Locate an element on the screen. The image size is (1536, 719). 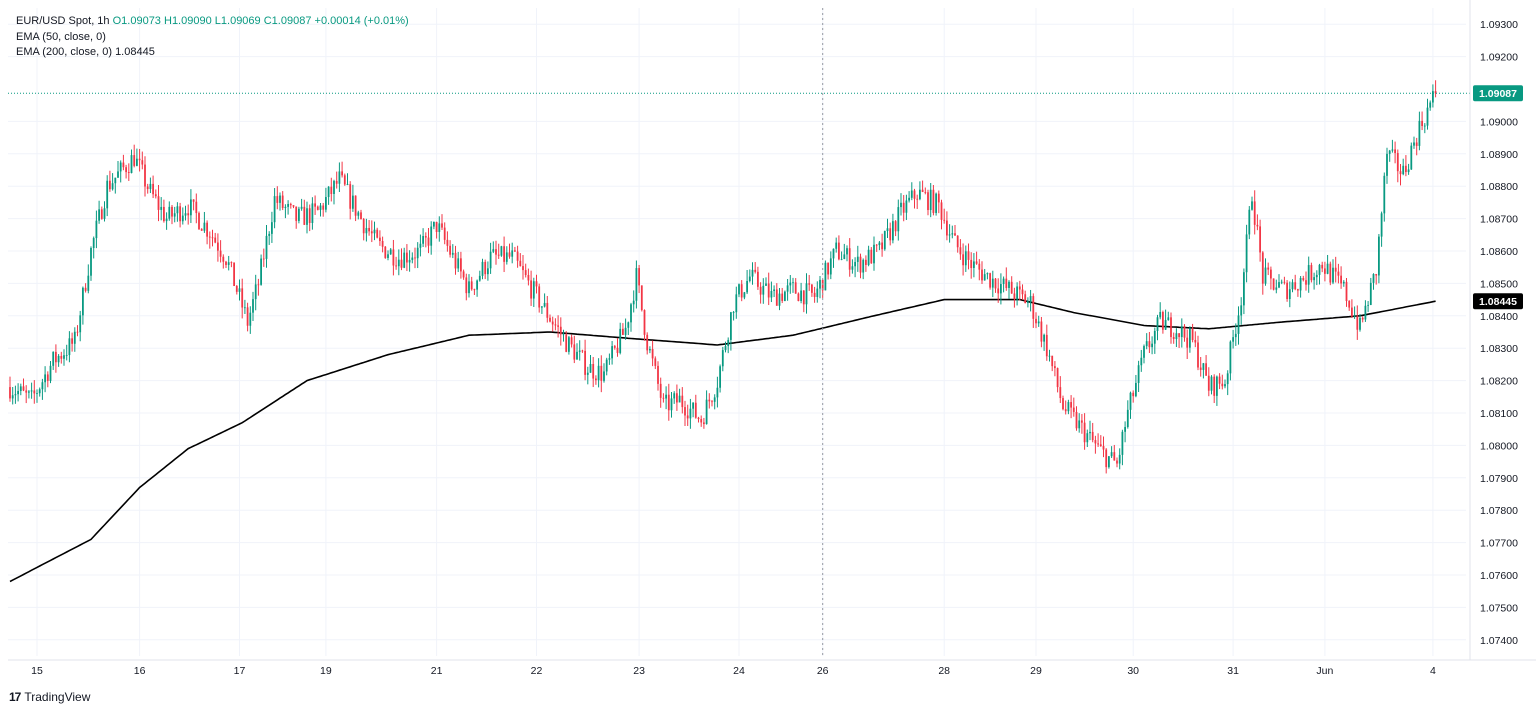
x-tick-label: 21 is located at coordinates (437, 671).